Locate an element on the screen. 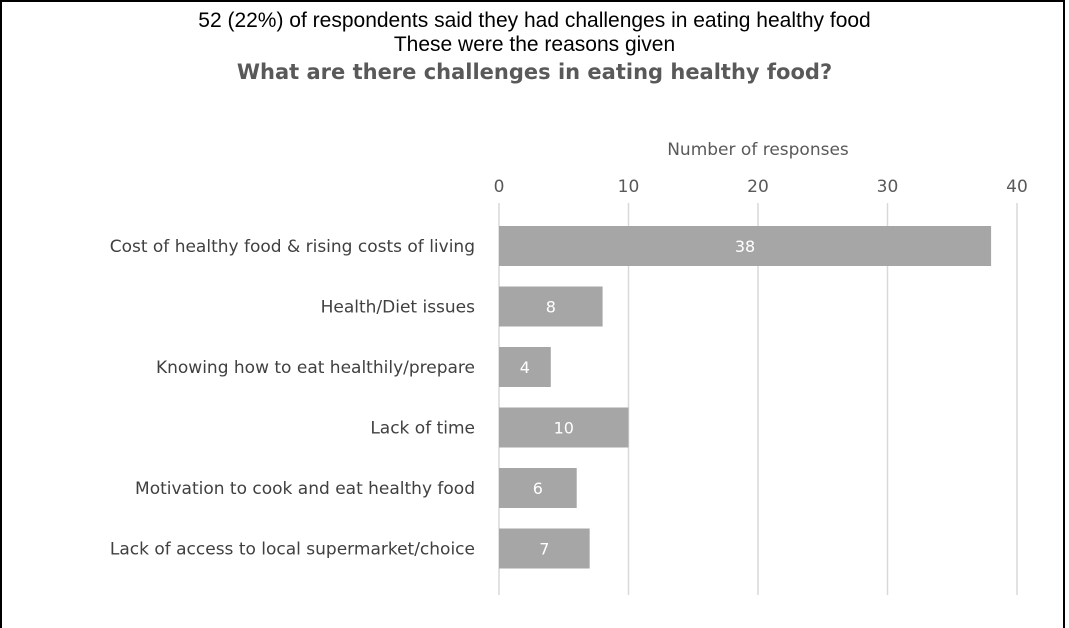  x-tick-labels: 0 10 20 30 40 is located at coordinates (761, 187).